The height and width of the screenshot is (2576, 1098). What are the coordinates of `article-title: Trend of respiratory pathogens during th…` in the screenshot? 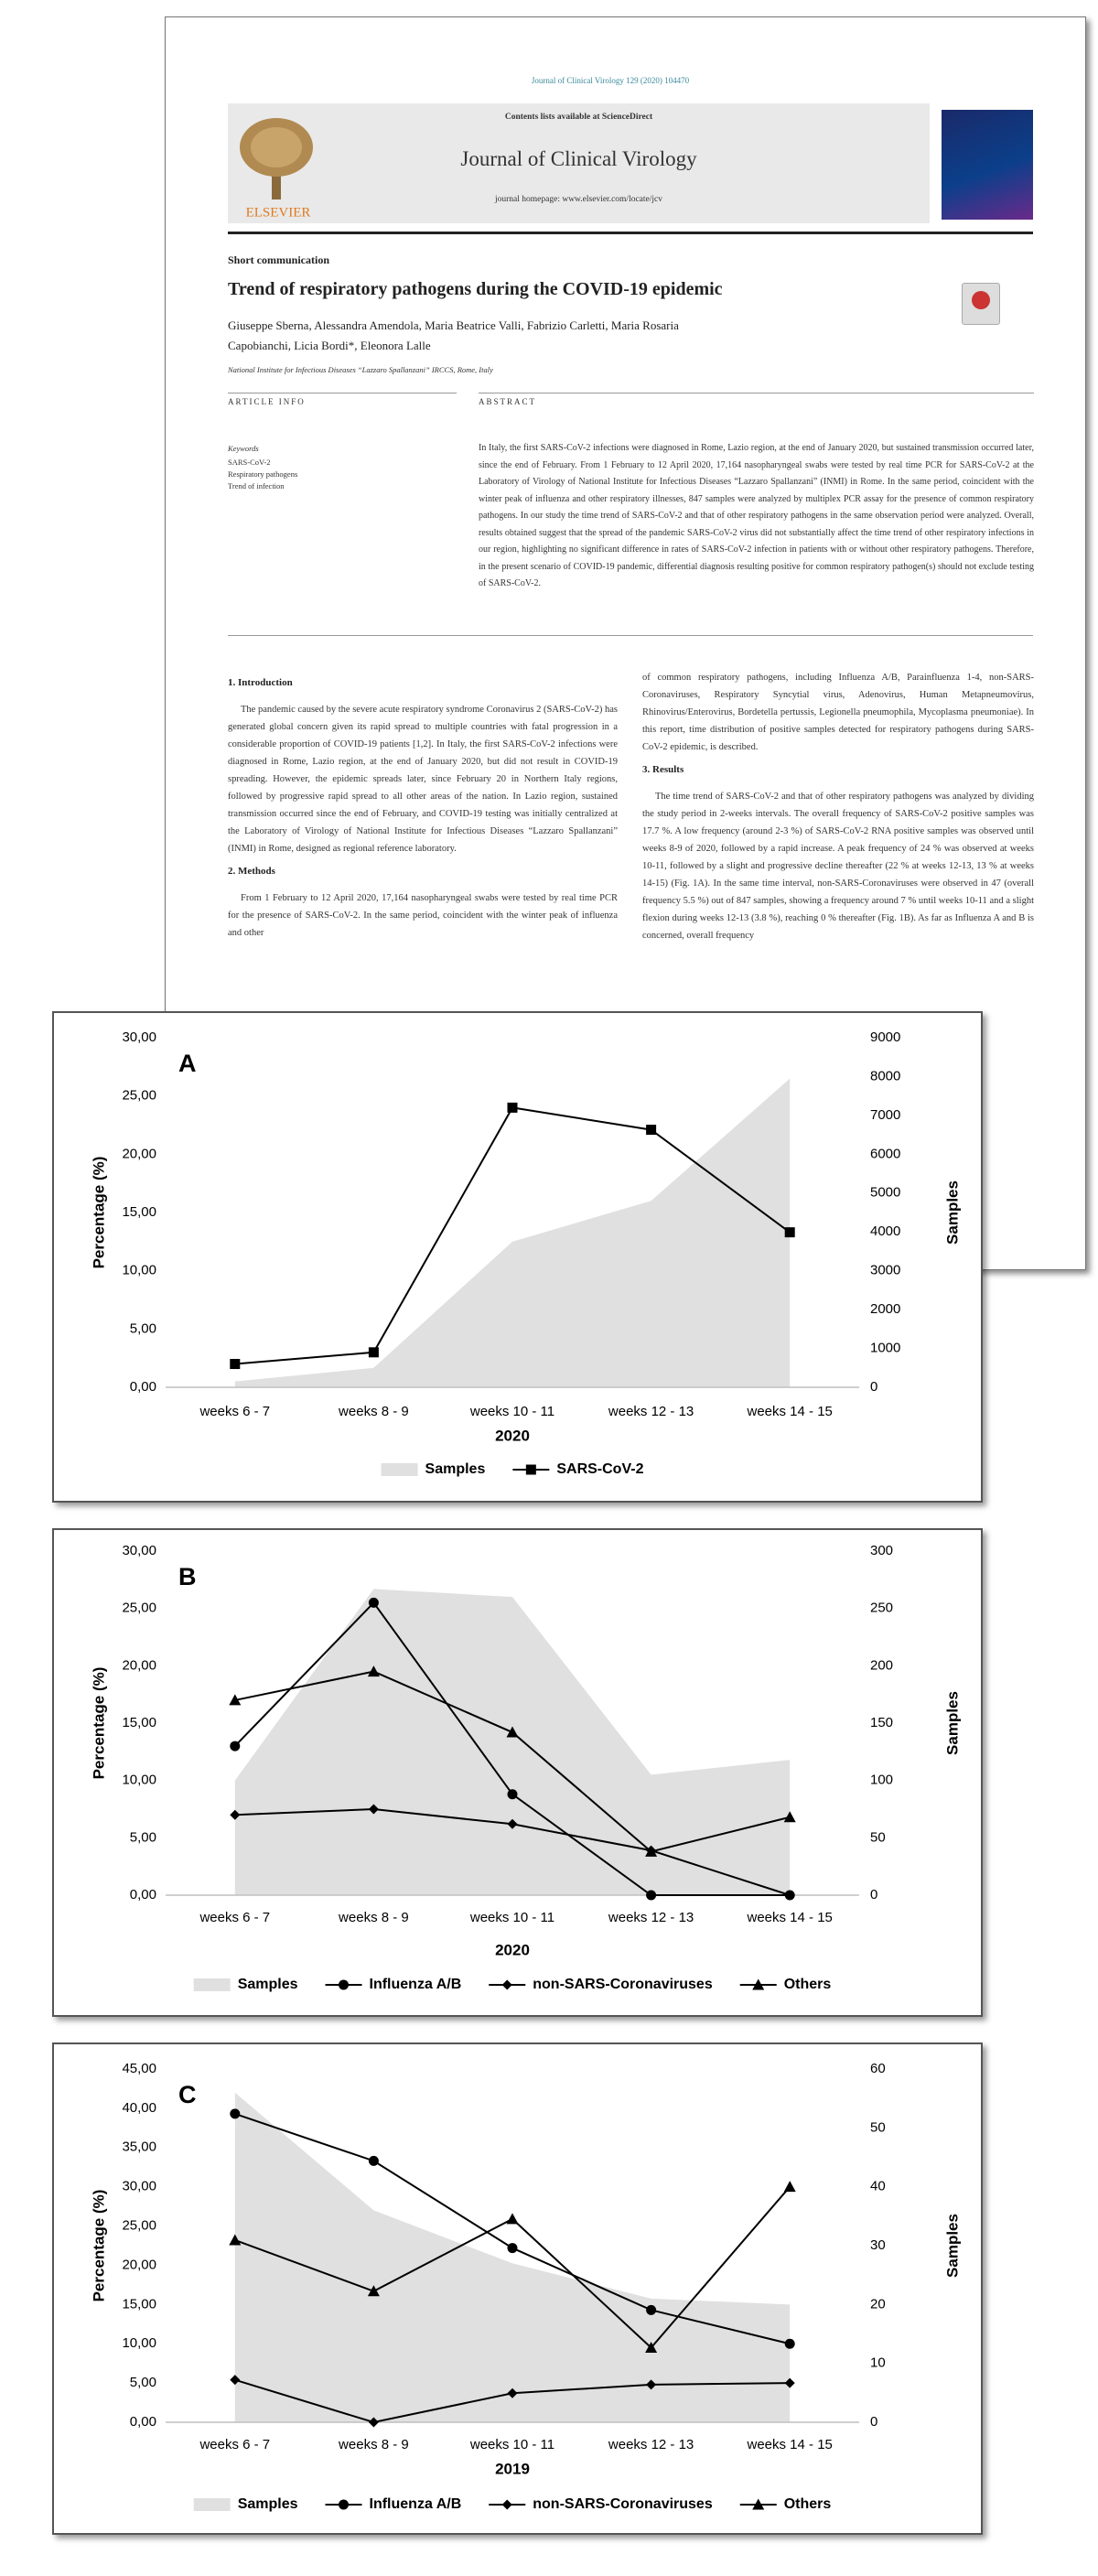 It's located at (476, 289).